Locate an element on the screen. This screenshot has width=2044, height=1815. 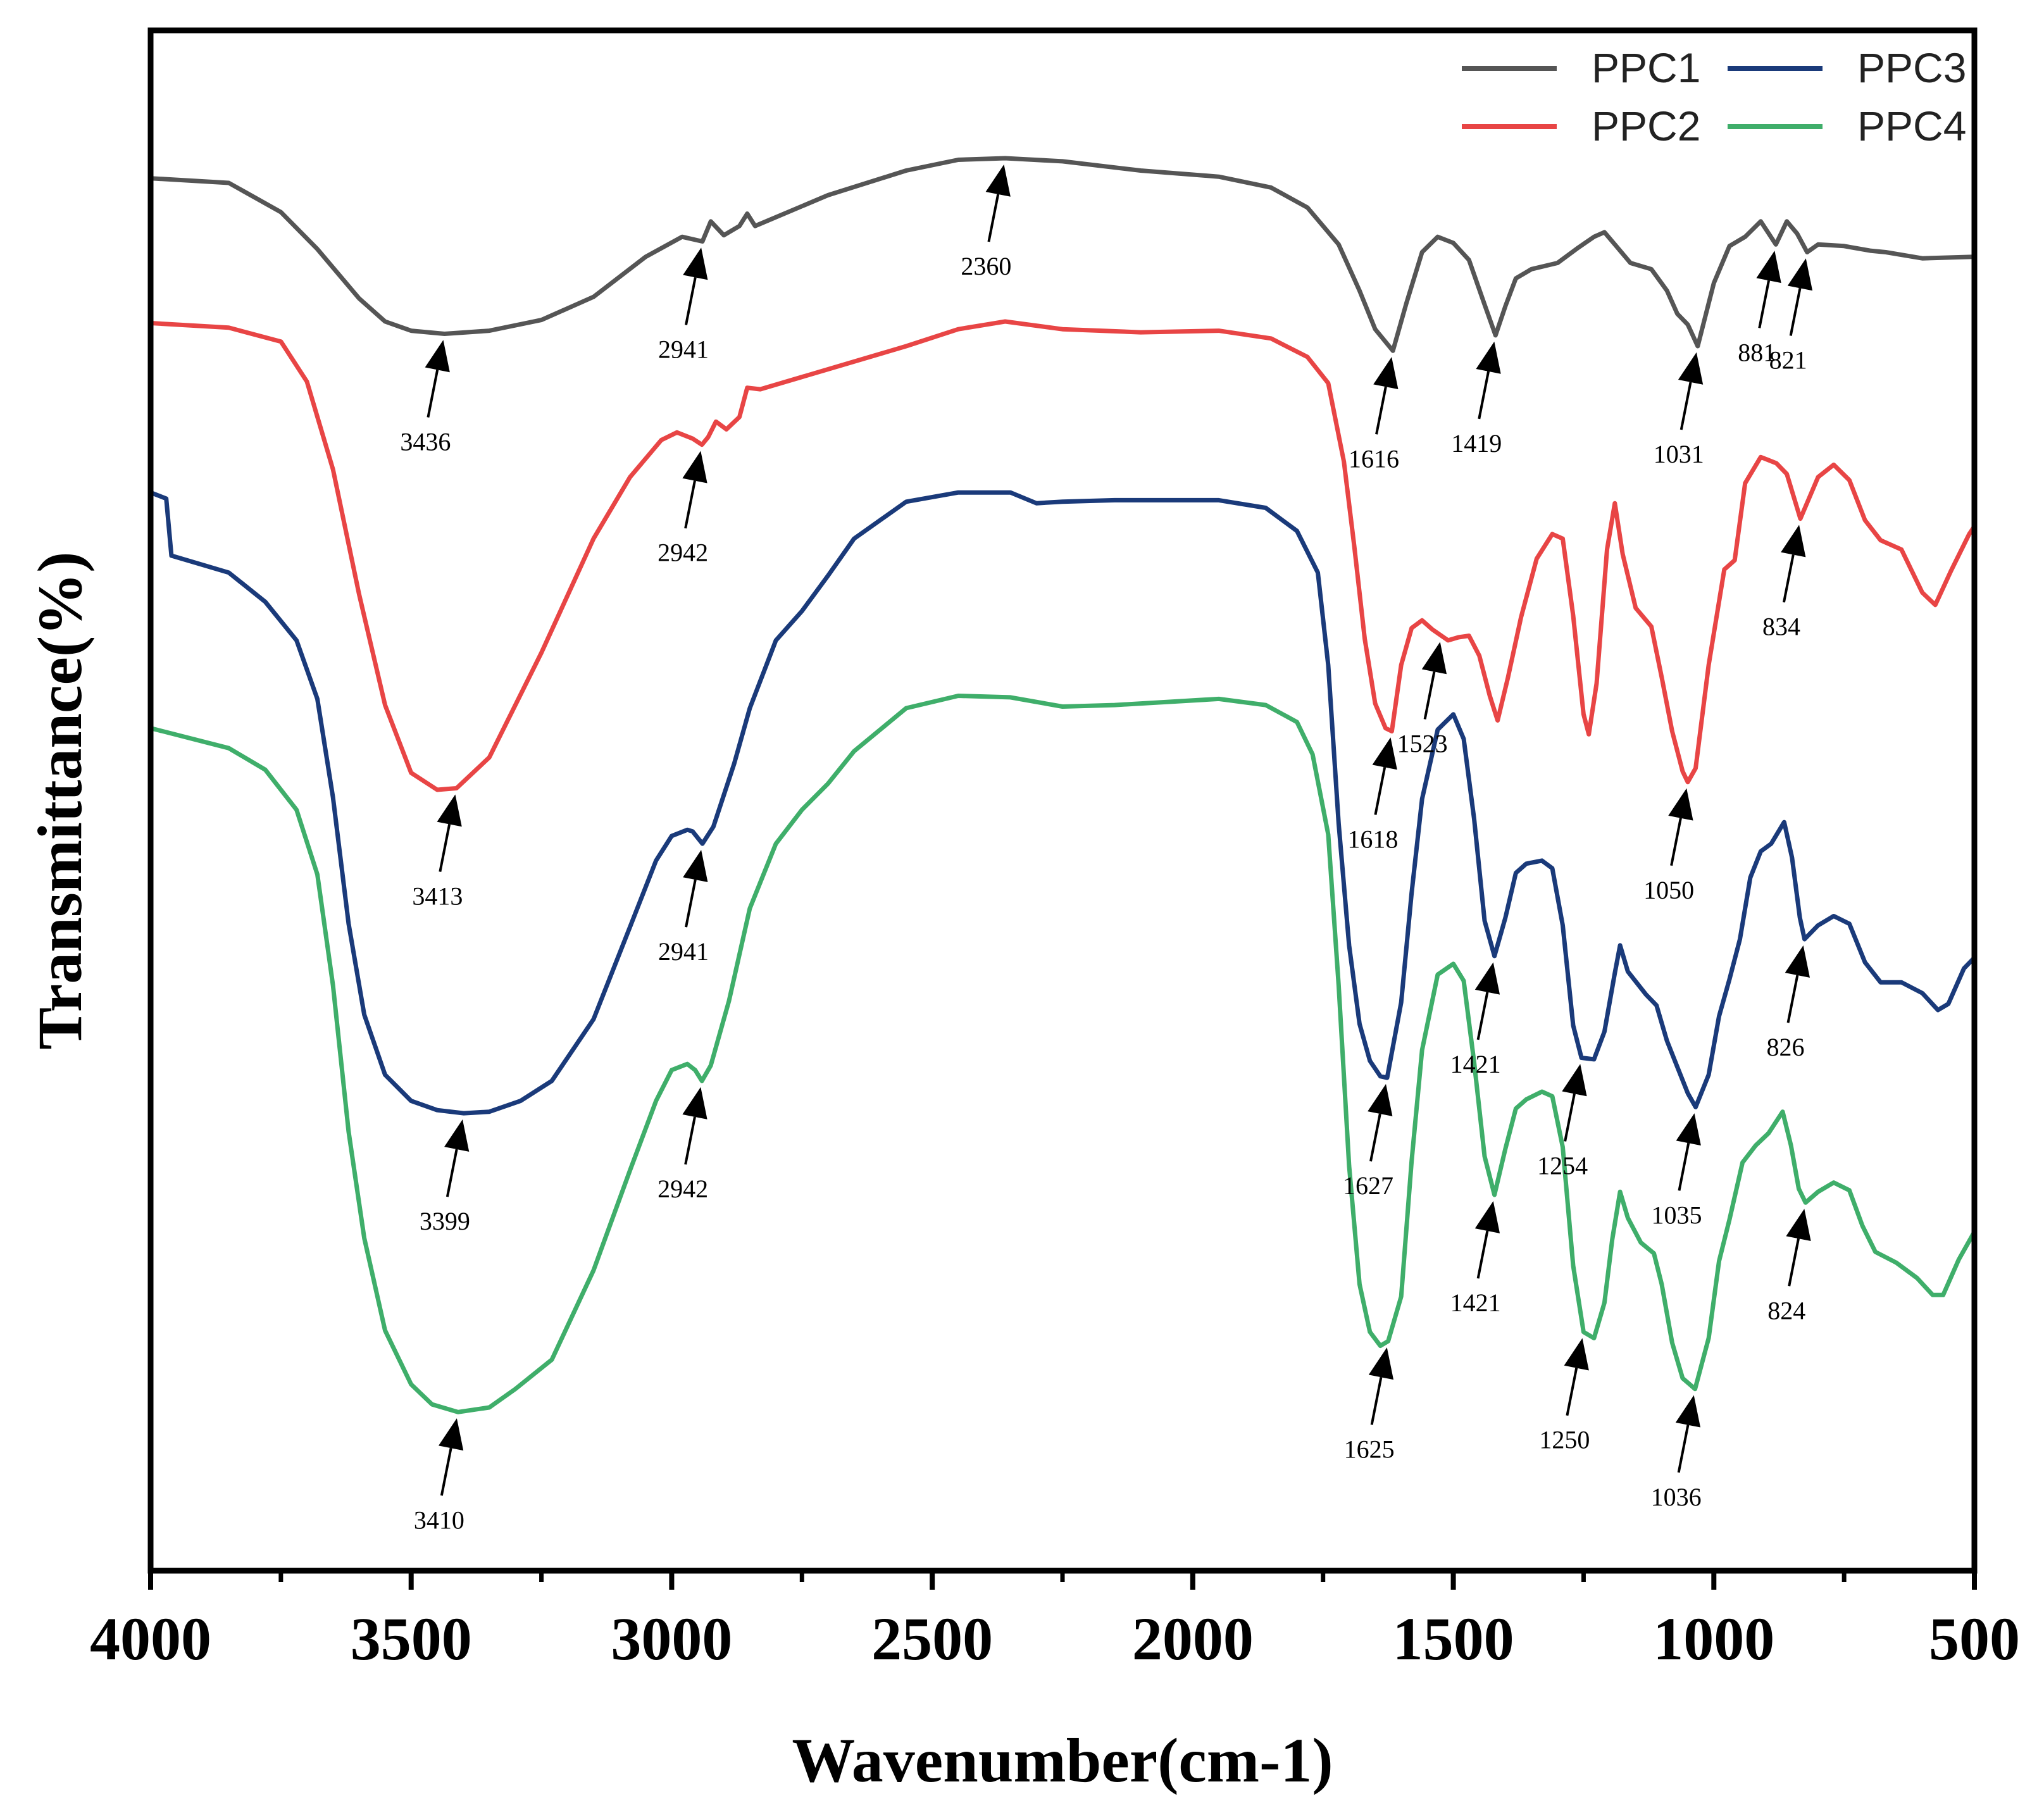
peak-annotation-ppc1-821: 821 is located at coordinates (1791, 316).